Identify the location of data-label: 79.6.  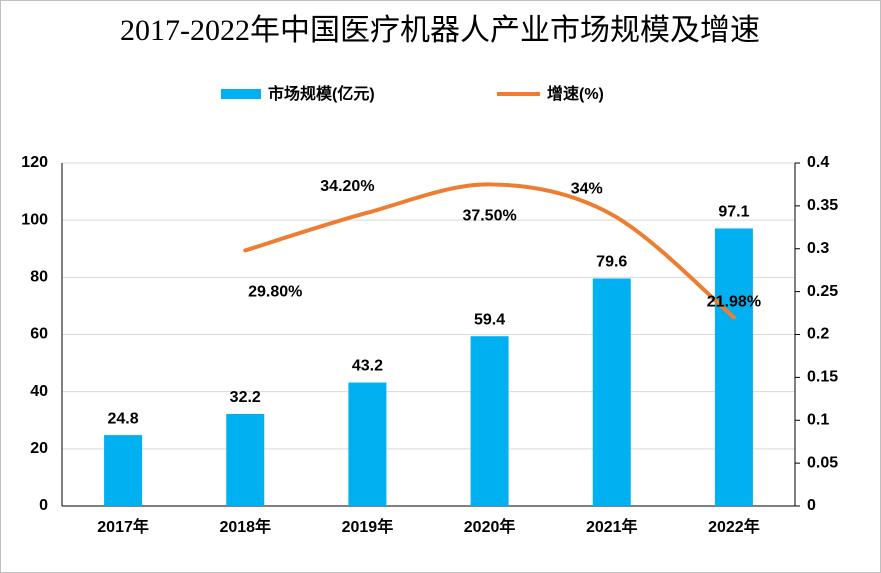
(611, 262).